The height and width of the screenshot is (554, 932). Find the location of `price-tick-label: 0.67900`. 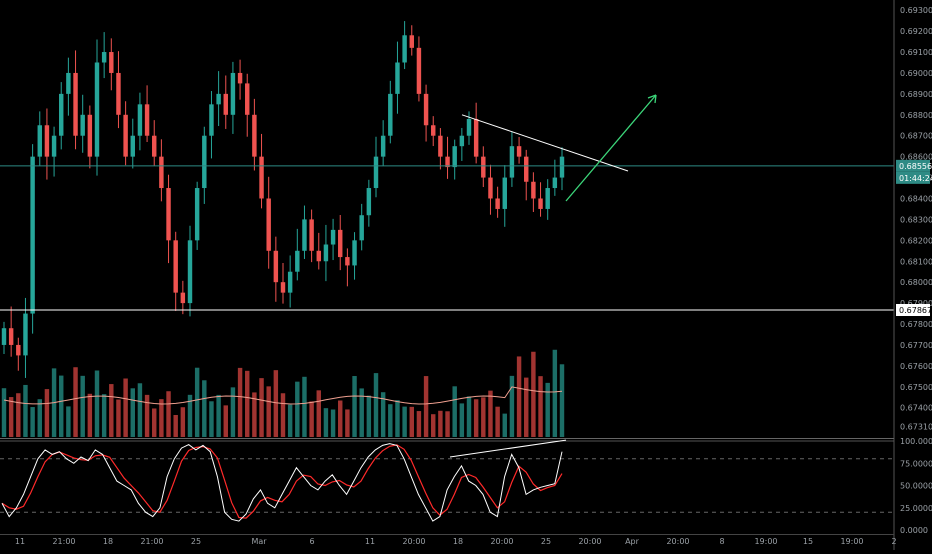

price-tick-label: 0.67900 is located at coordinates (916, 303).